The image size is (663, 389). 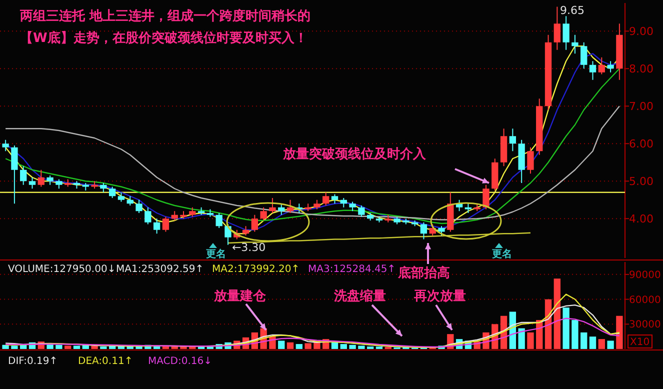 I want to click on y-tick-label: 60000, so click(x=645, y=300).